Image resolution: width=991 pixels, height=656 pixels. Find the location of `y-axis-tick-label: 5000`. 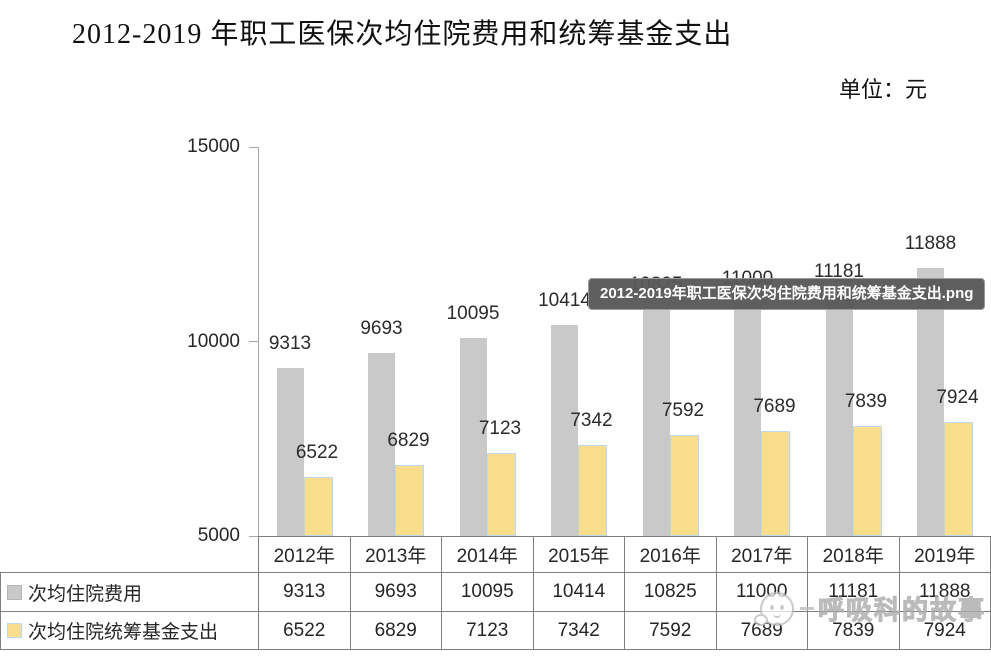

y-axis-tick-label: 5000 is located at coordinates (218, 535).